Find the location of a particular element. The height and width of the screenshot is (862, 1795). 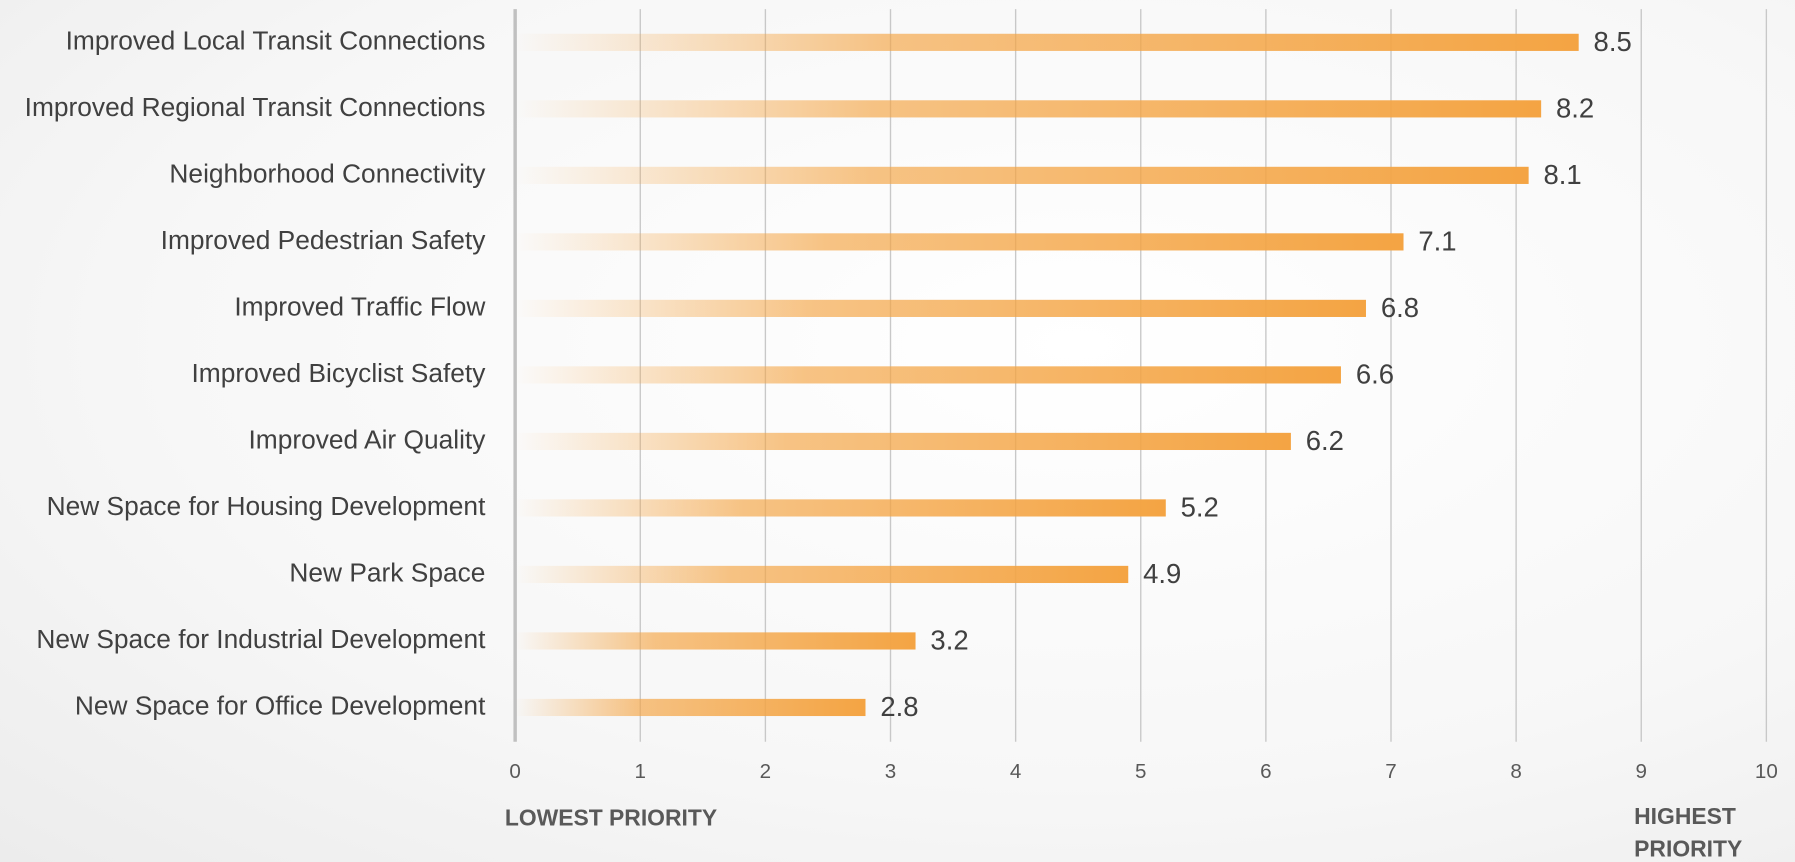

y-tick-label: New Space for Office Development is located at coordinates (280, 705).